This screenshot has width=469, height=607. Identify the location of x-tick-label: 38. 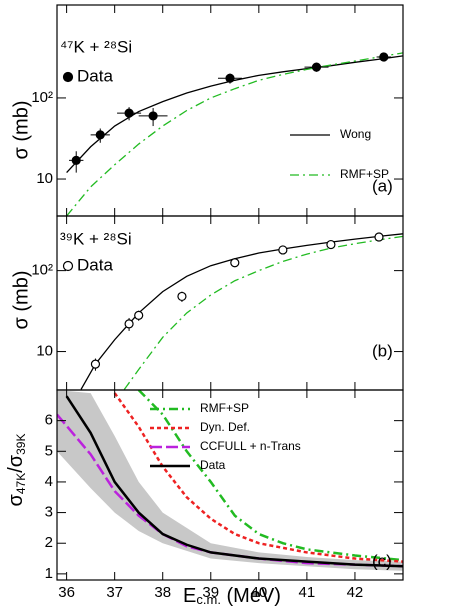
(162, 592).